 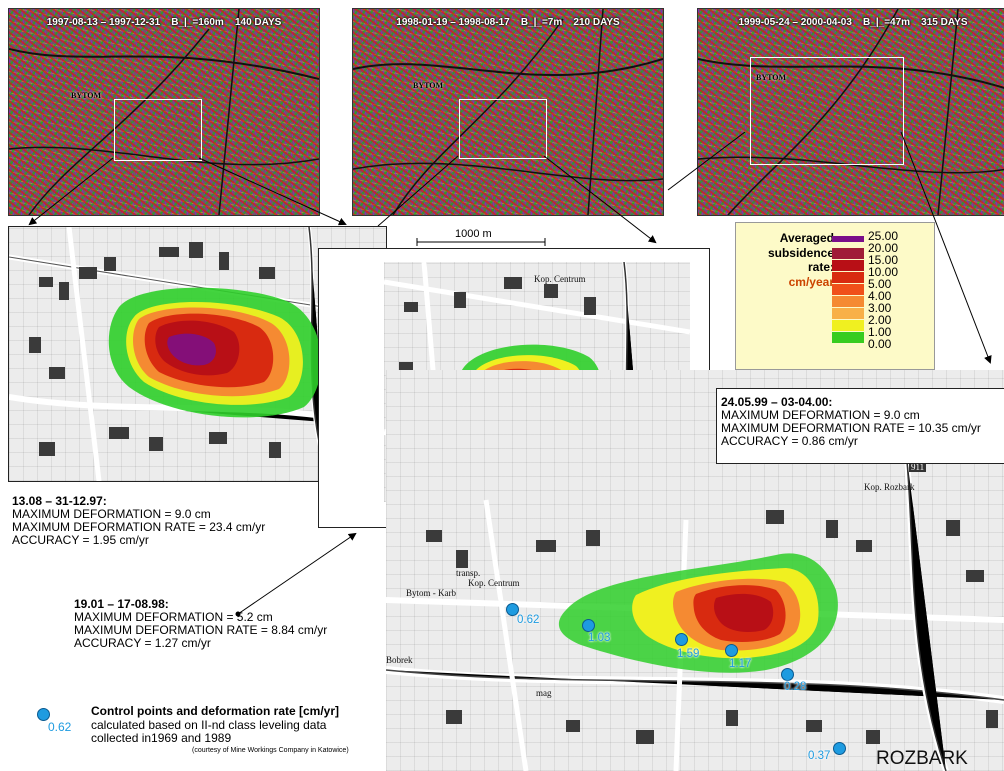 What do you see at coordinates (800, 260) in the screenshot?
I see `legend-title: Averaged subsidence rate: cm/year` at bounding box center [800, 260].